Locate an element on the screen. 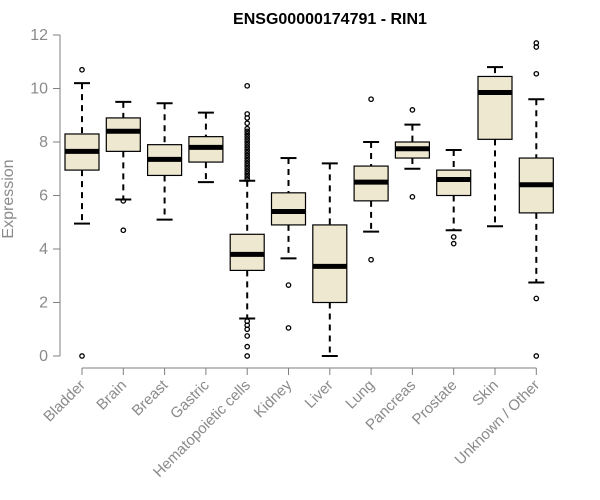 The image size is (600, 500). x-tick-label: Liver is located at coordinates (319, 394).